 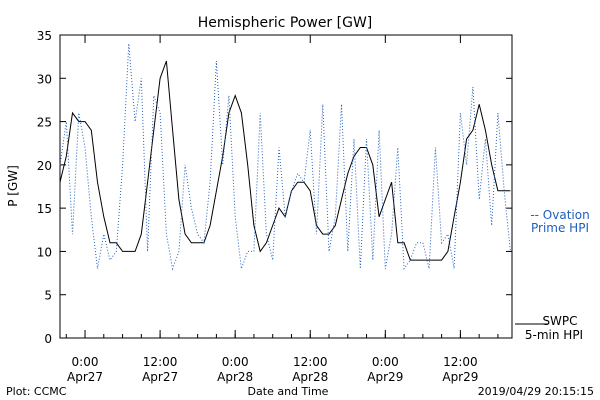 What do you see at coordinates (552, 275) in the screenshot?
I see `legend: -- Ovation Prime HPI SWPC 5-min HPI` at bounding box center [552, 275].